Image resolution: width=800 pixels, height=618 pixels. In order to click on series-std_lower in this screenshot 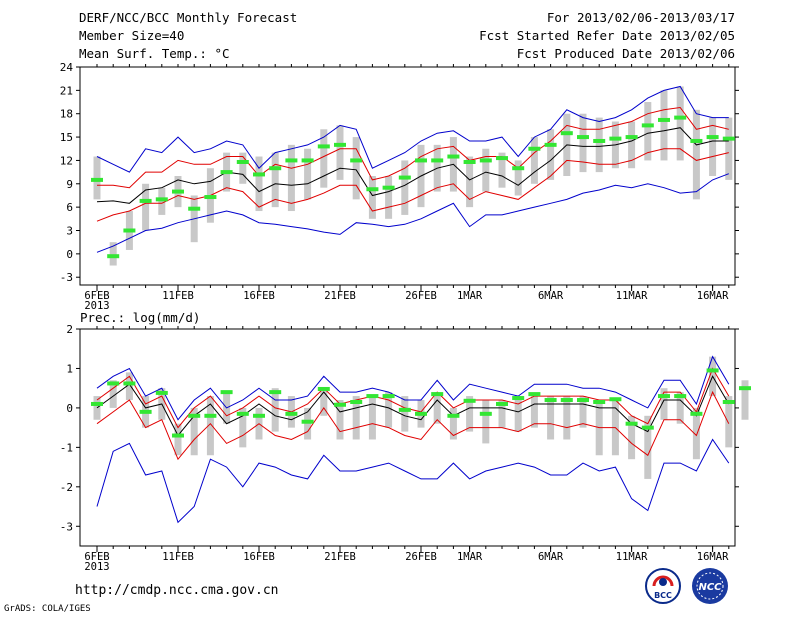, I will do `click(413, 425)`.